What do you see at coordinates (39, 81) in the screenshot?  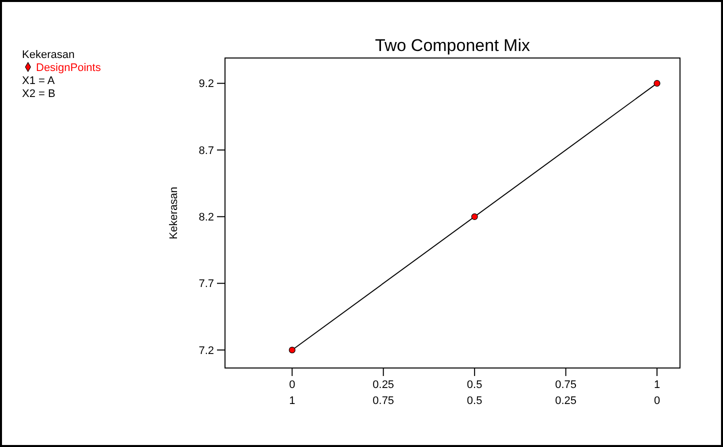 I see `text: X1 = A` at bounding box center [39, 81].